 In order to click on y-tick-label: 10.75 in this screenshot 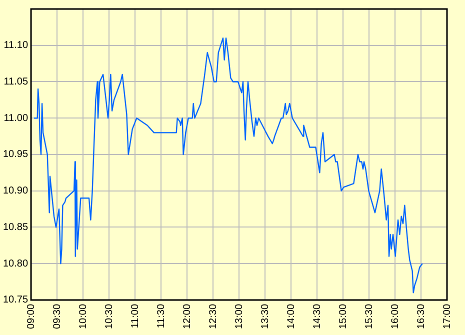, I will do `click(15, 300)`.